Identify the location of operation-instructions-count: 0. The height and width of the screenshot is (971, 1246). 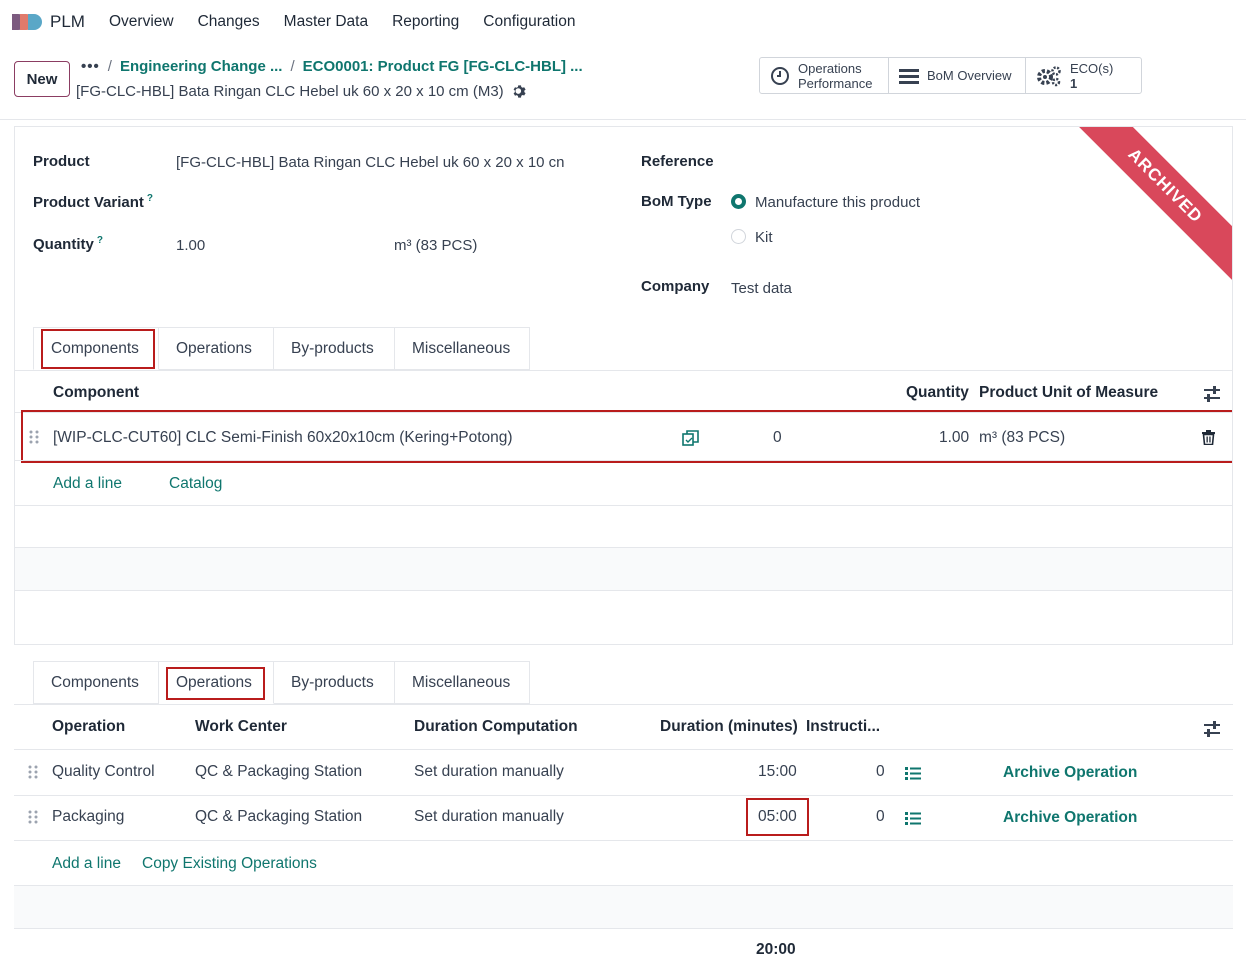
(880, 816).